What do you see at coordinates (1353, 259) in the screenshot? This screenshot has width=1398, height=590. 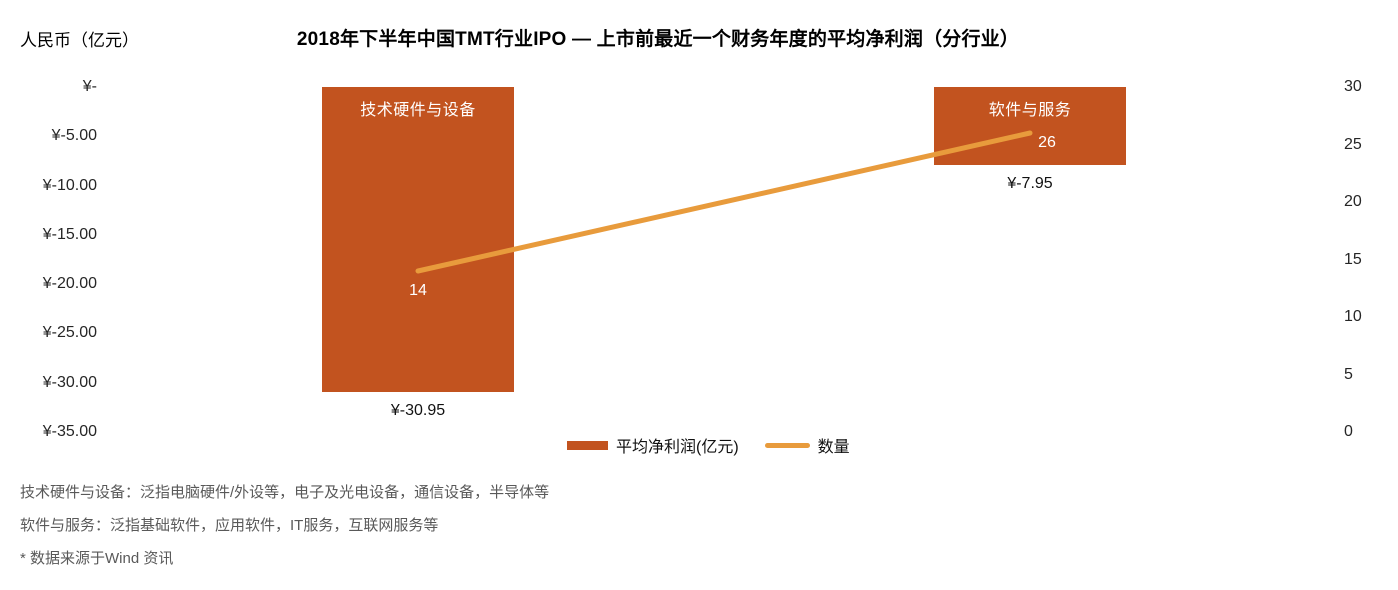 I see `right-axis-tick: 15` at bounding box center [1353, 259].